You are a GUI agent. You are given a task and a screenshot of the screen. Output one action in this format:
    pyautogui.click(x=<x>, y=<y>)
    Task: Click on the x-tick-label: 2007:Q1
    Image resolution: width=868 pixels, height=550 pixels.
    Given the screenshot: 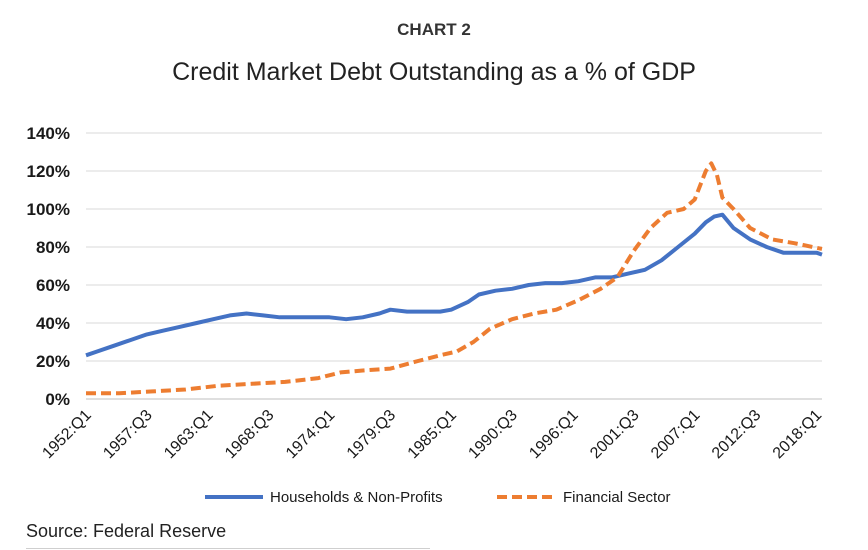 What is the action you would take?
    pyautogui.click(x=675, y=434)
    